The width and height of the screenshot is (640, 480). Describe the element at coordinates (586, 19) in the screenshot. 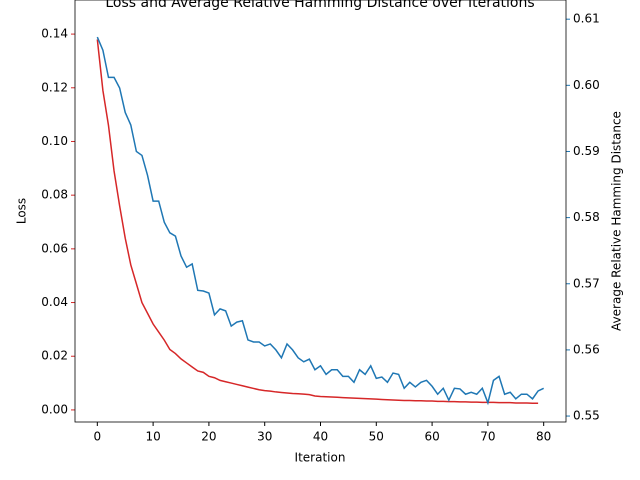

I see `y2-tick-label: 0.61` at that location.